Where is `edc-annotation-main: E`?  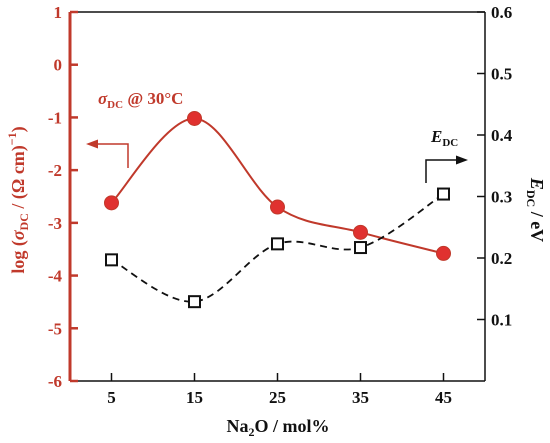
edc-annotation-main: E is located at coordinates (436, 136).